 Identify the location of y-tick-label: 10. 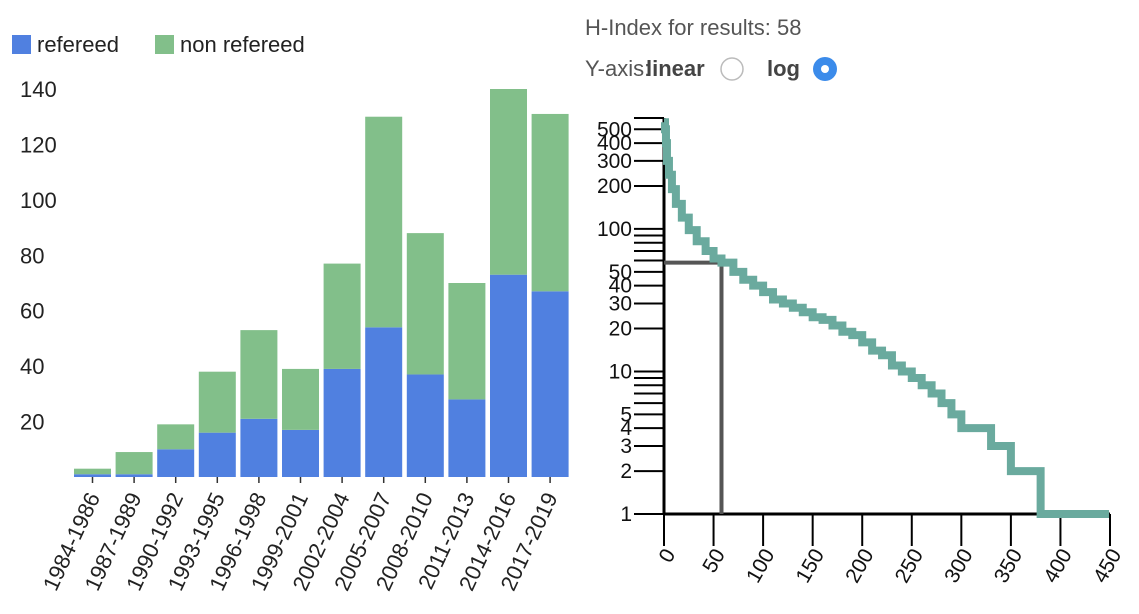
(620, 371).